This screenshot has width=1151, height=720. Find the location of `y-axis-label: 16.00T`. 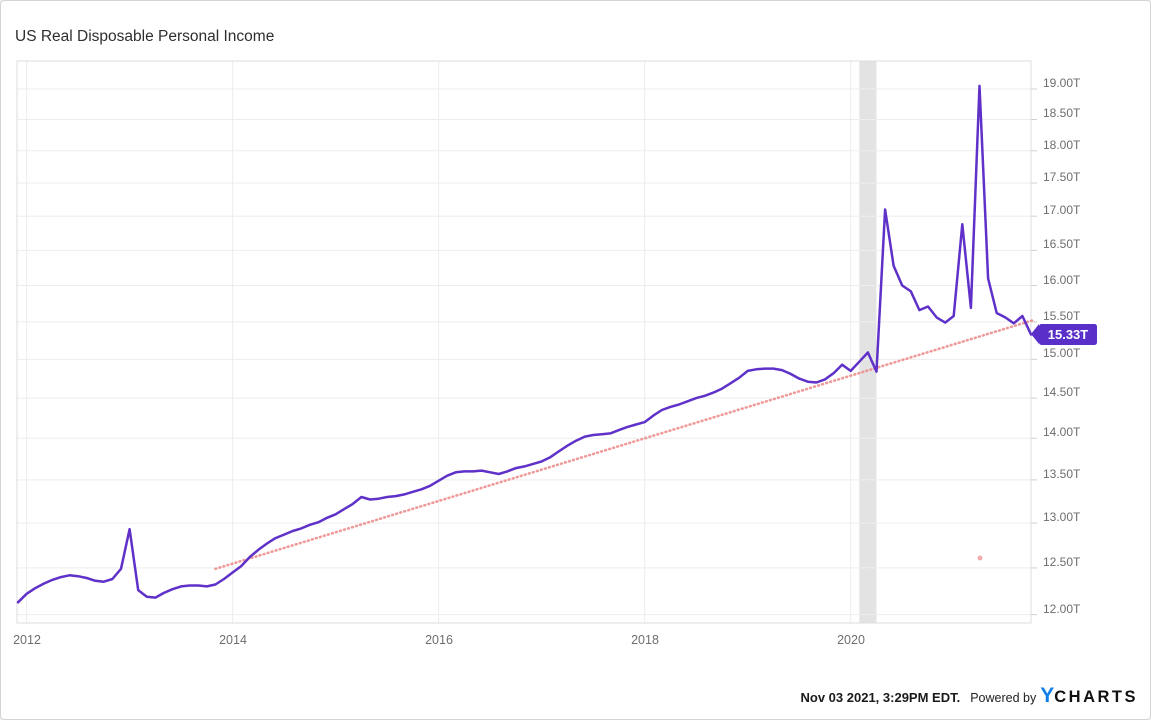

y-axis-label: 16.00T is located at coordinates (1062, 280).